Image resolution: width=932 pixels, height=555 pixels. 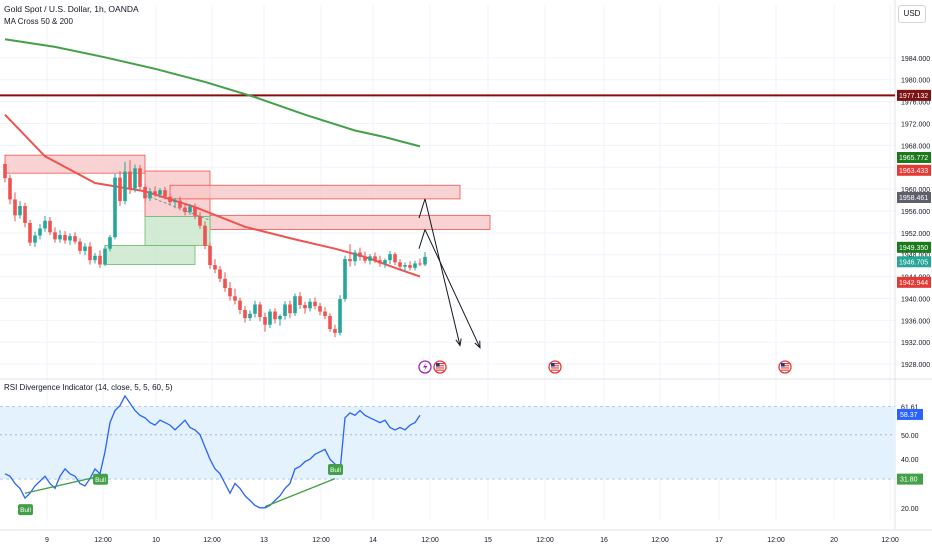 I want to click on rsi-series: Bull Bull Bull, so click(x=212, y=455).